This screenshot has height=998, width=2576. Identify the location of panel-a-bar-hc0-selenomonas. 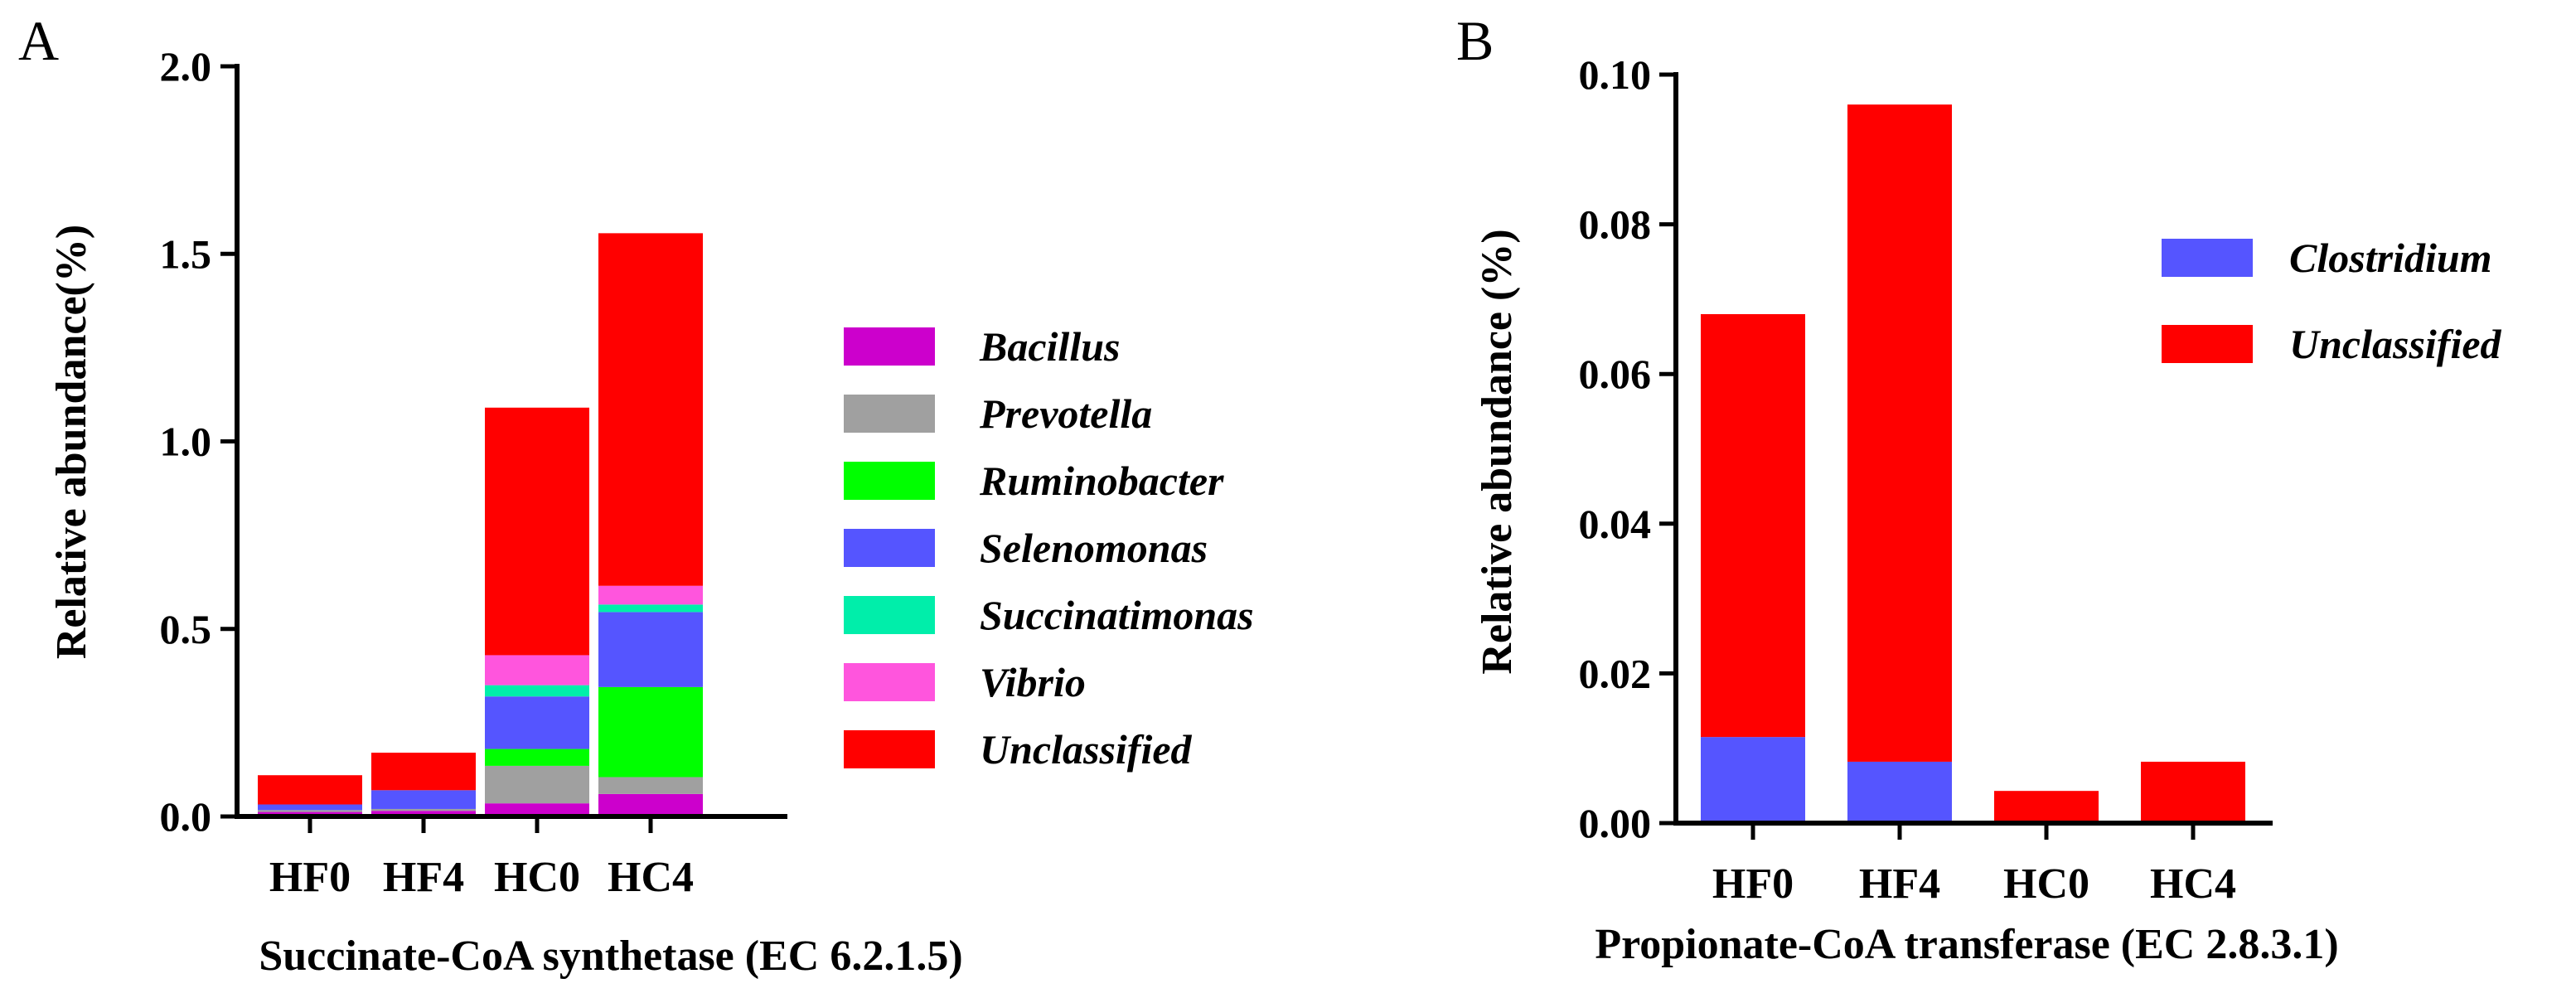
(537, 722).